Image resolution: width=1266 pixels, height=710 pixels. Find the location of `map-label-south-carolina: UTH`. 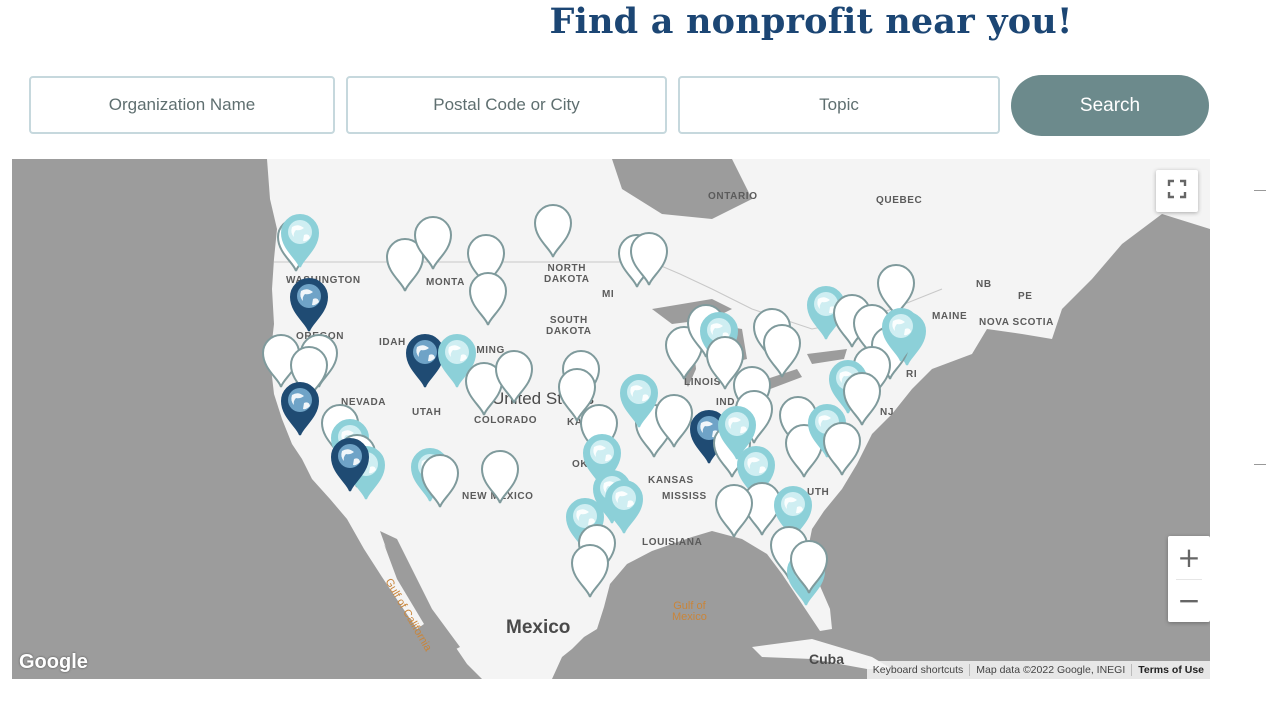

map-label-south-carolina: UTH is located at coordinates (818, 492).